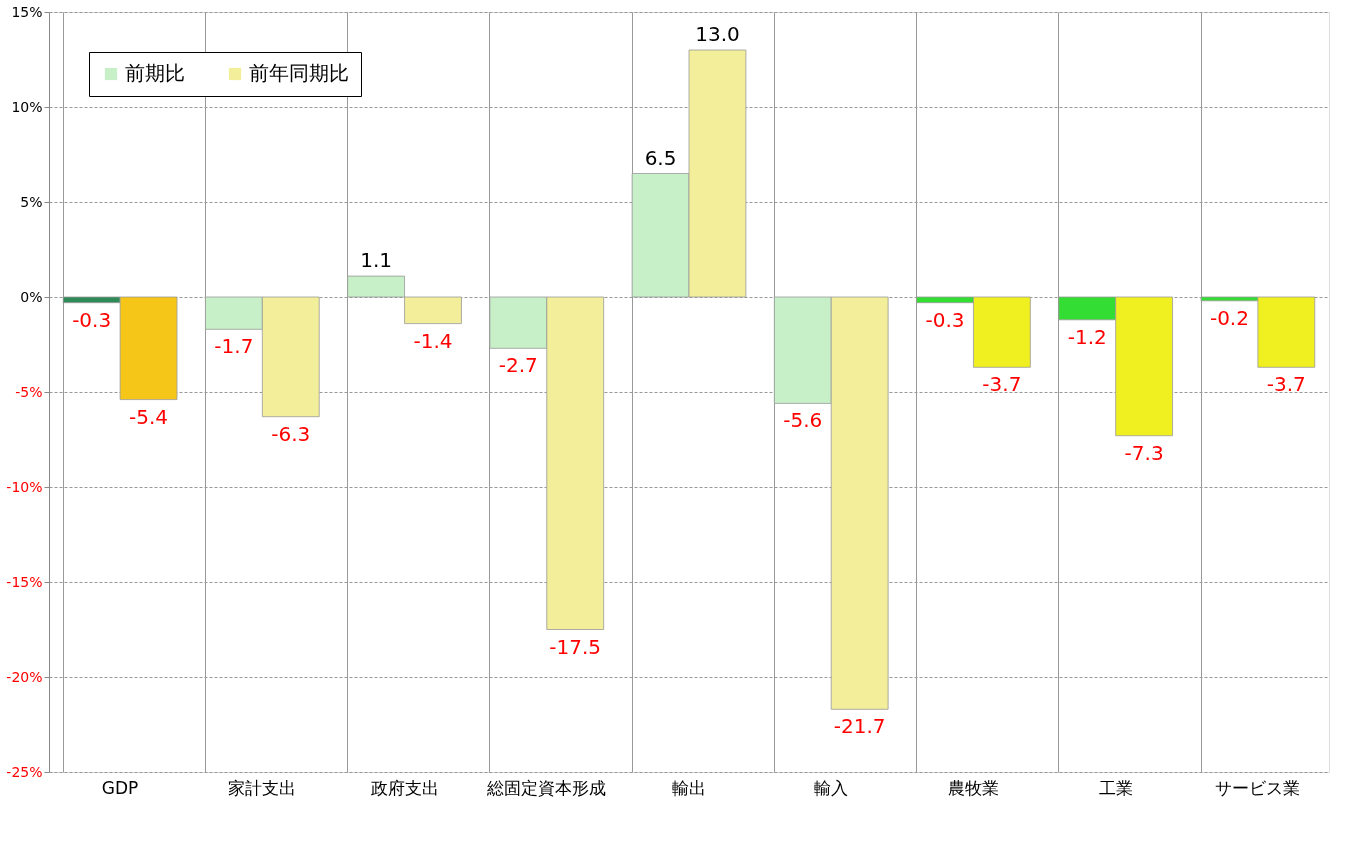  Describe the element at coordinates (299, 73) in the screenshot. I see `legend-label: 前年同期比` at that location.